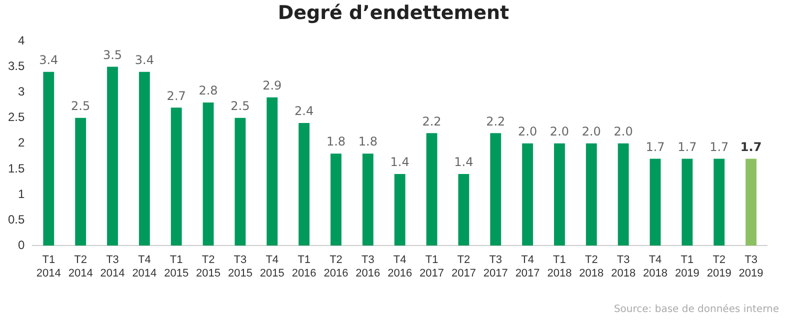 This screenshot has width=787, height=321. Describe the element at coordinates (112, 267) in the screenshot. I see `x-tick-label: T3 2014` at that location.